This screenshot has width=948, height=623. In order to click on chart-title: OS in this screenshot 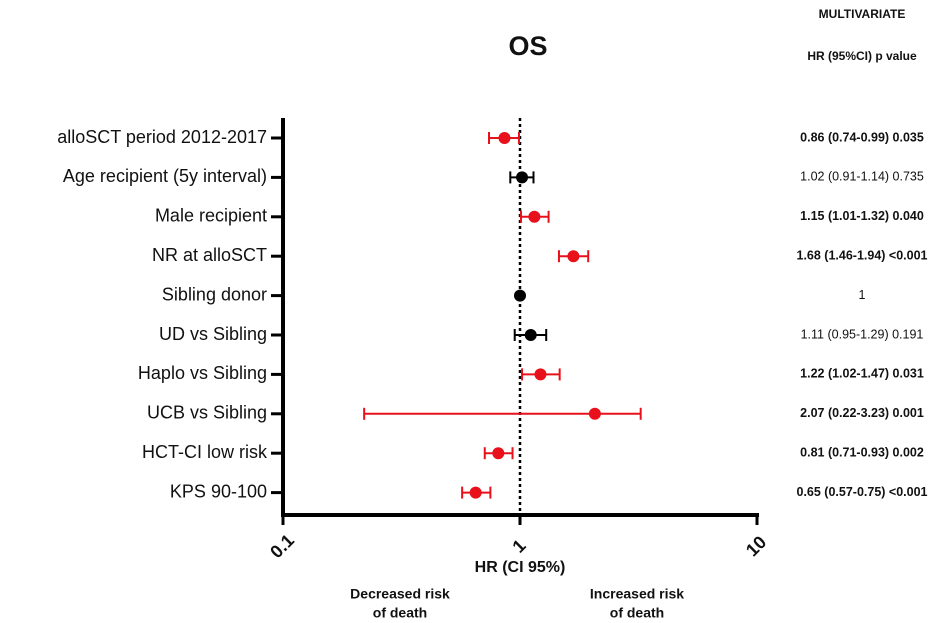, I will do `click(527, 46)`.